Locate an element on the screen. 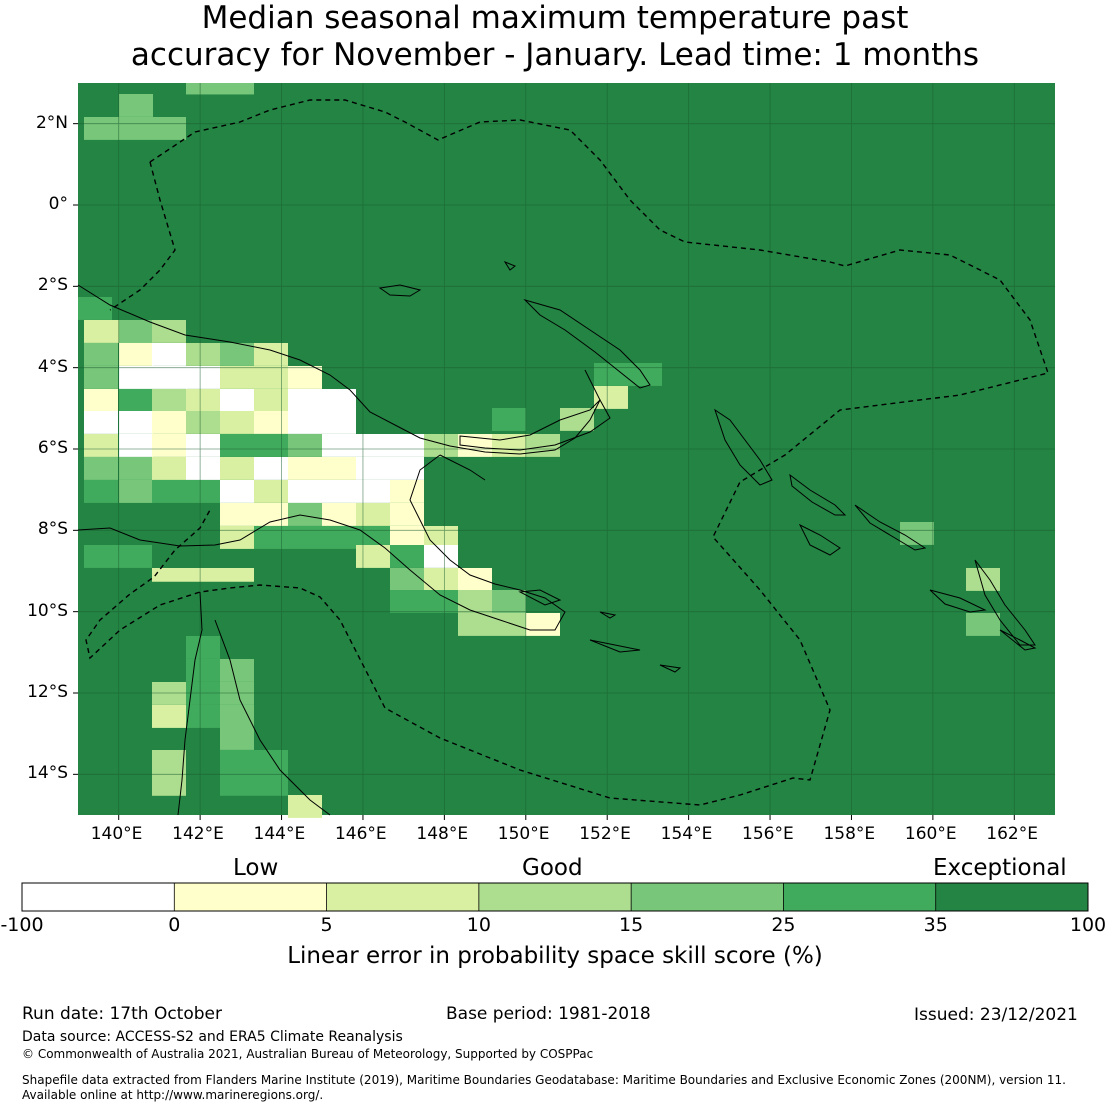 This screenshot has width=1110, height=1110. category-good: Good is located at coordinates (552, 868).